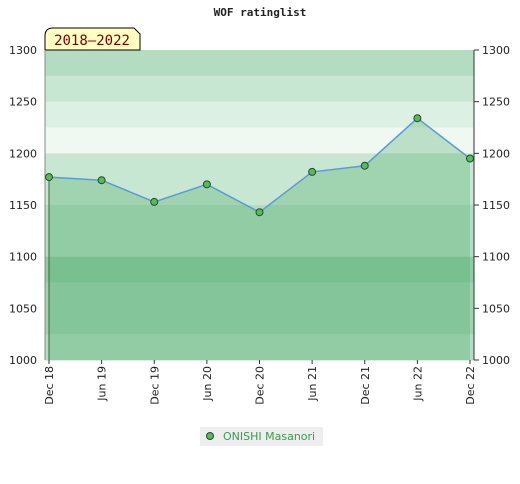 Image resolution: width=520 pixels, height=484 pixels. Describe the element at coordinates (23, 360) in the screenshot. I see `y-tick-label: 1000` at that location.